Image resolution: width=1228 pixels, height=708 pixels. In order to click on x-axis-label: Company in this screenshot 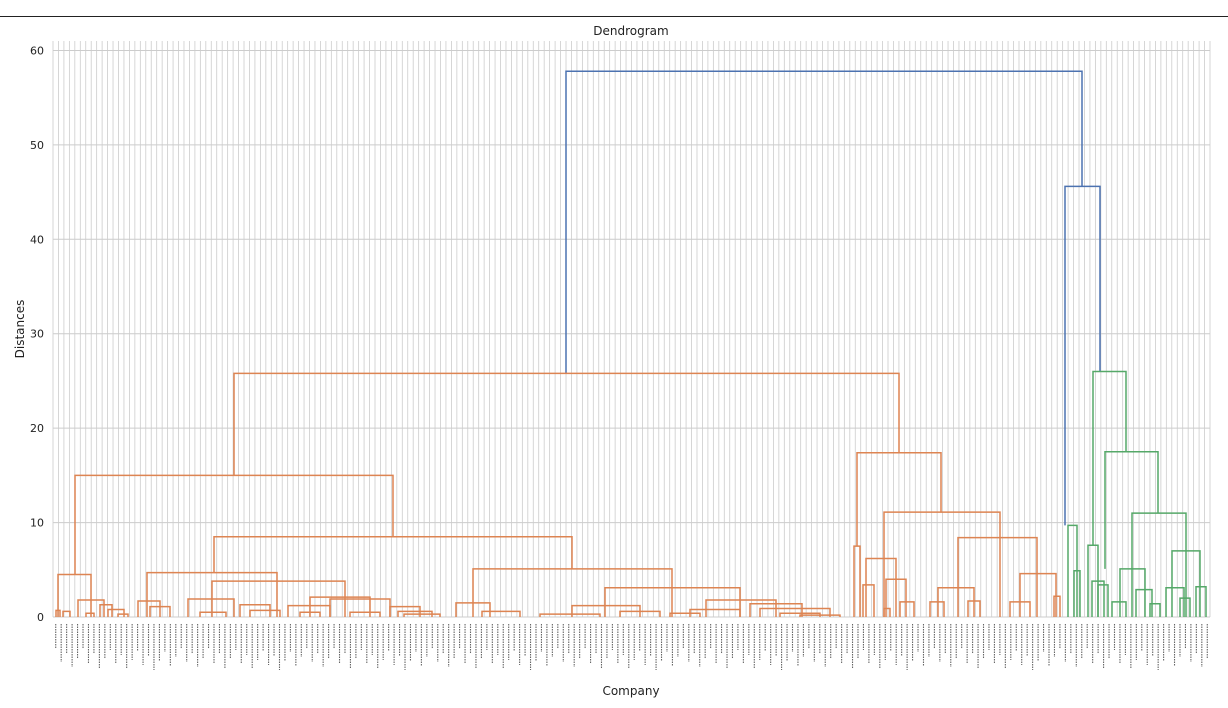, I will do `click(630, 691)`.